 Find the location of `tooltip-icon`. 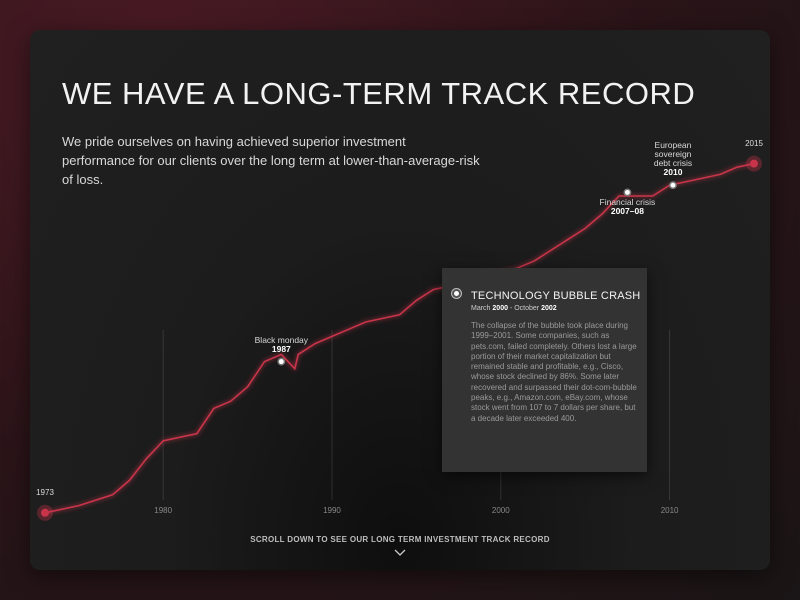

tooltip-icon is located at coordinates (456, 293).